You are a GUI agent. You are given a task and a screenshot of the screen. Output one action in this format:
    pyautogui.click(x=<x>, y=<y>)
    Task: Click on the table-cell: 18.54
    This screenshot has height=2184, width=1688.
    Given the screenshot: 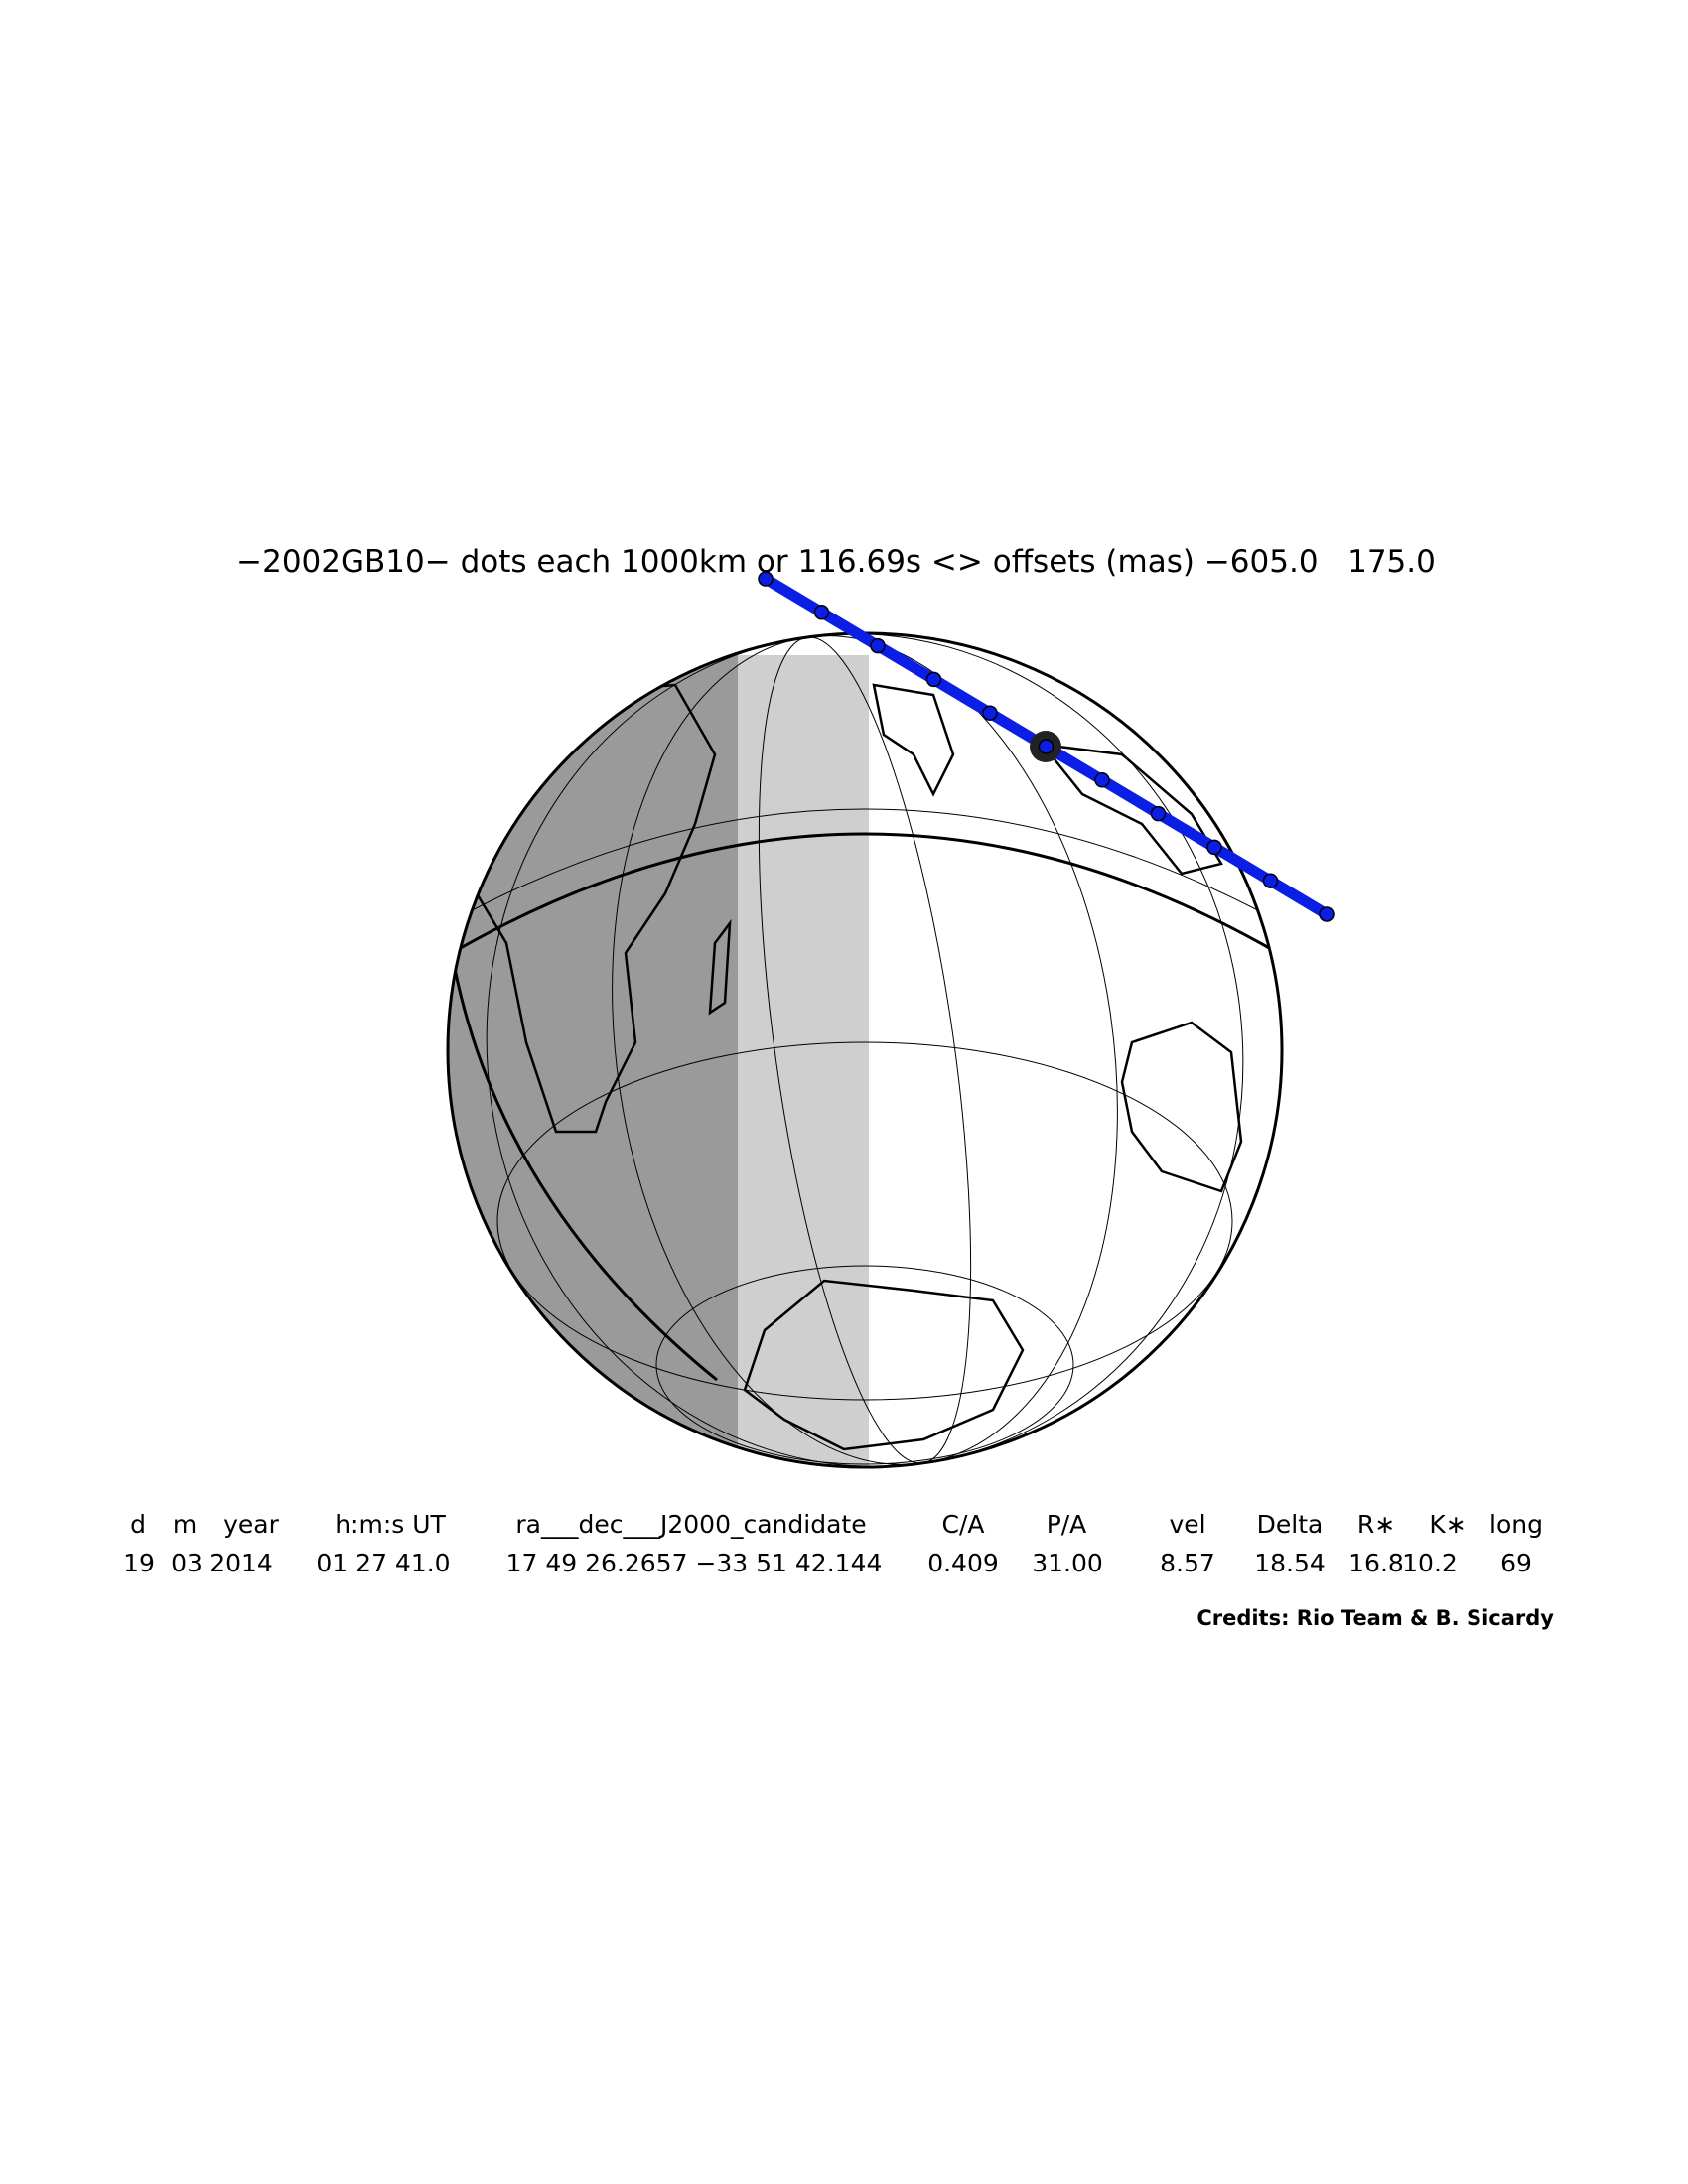 What is the action you would take?
    pyautogui.click(x=1290, y=1563)
    